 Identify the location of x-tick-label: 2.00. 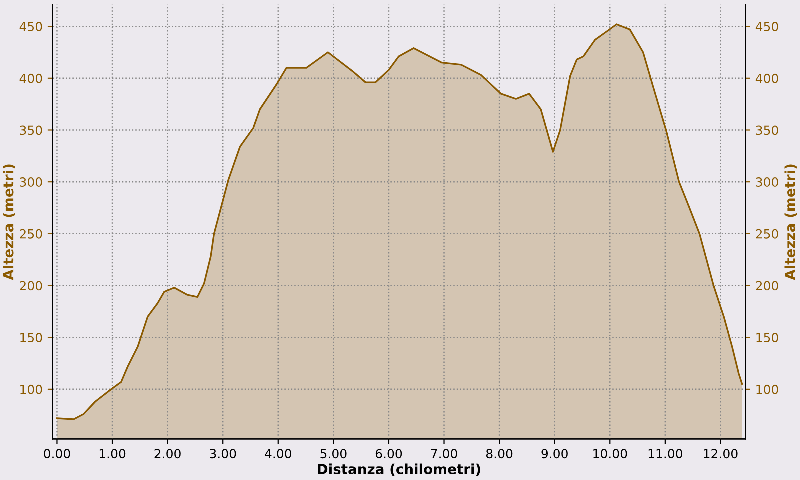
(167, 454).